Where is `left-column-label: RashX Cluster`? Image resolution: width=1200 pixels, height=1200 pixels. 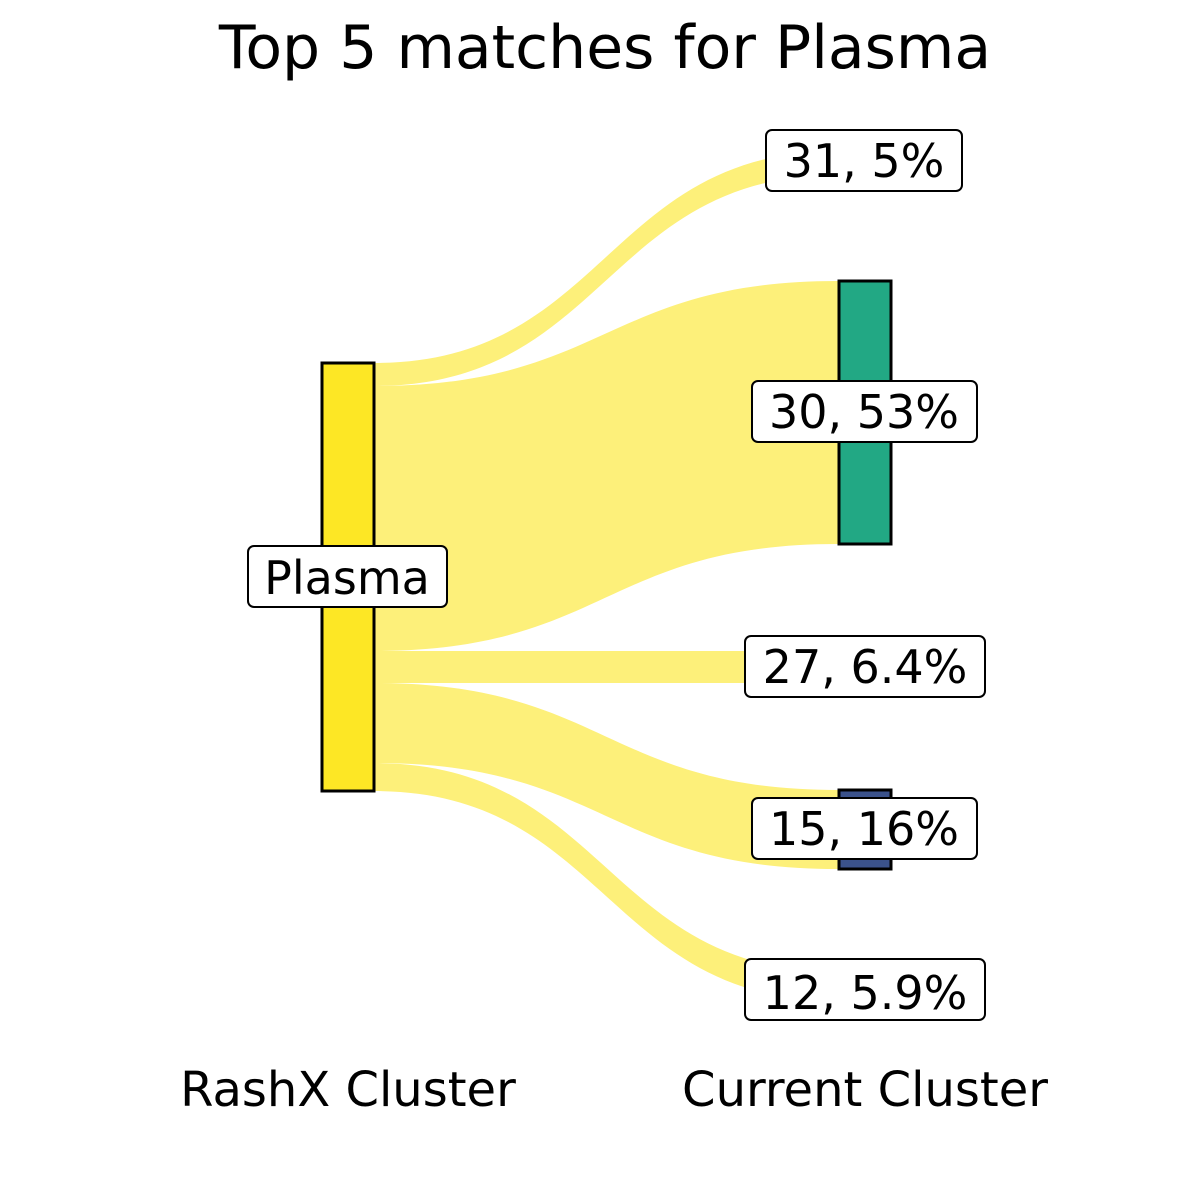
left-column-label: RashX Cluster is located at coordinates (348, 1090).